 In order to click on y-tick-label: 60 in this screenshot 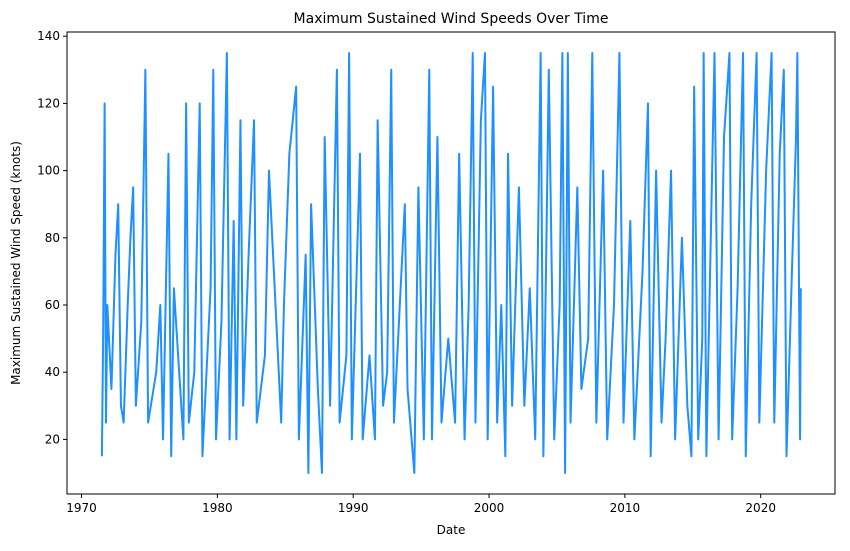, I will do `click(52, 305)`.